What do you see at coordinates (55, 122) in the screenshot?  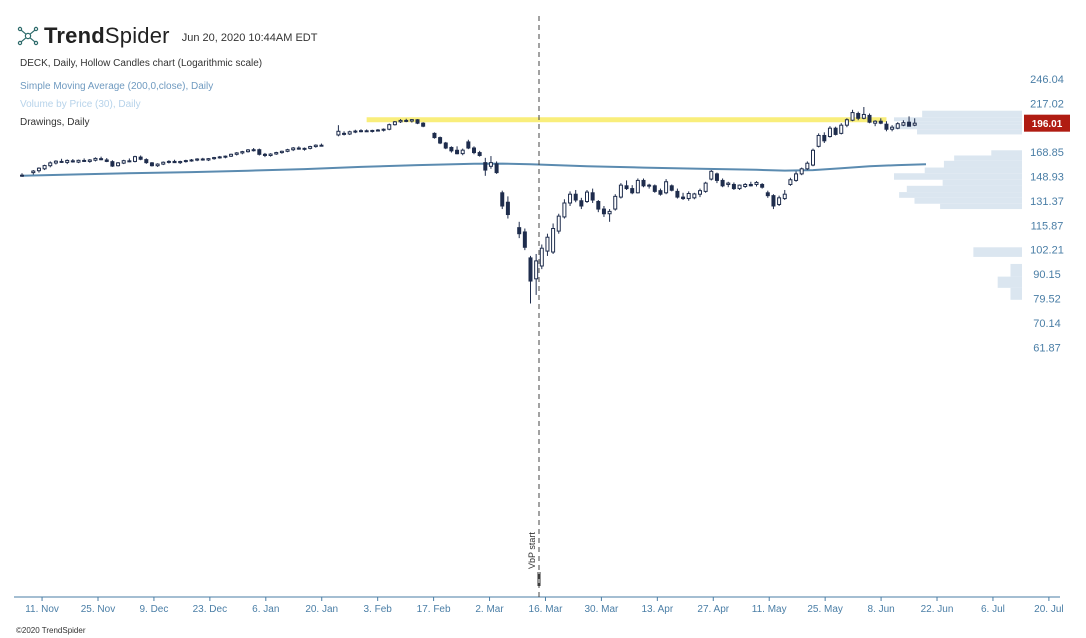 I see `drawings-legend: Drawings, Daily` at bounding box center [55, 122].